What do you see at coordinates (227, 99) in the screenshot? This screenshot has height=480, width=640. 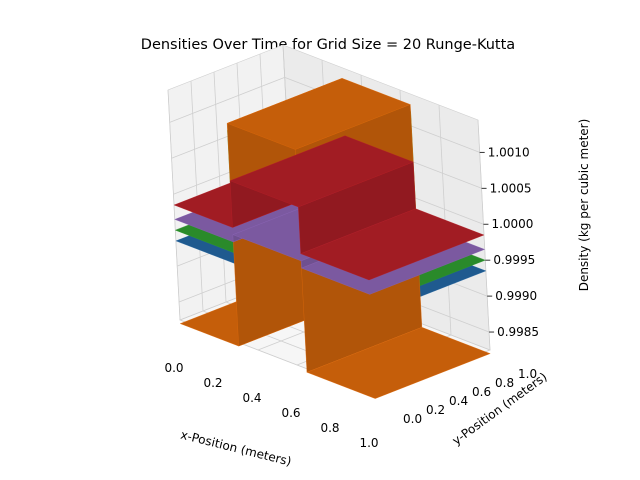 I see `gridline-z` at bounding box center [227, 99].